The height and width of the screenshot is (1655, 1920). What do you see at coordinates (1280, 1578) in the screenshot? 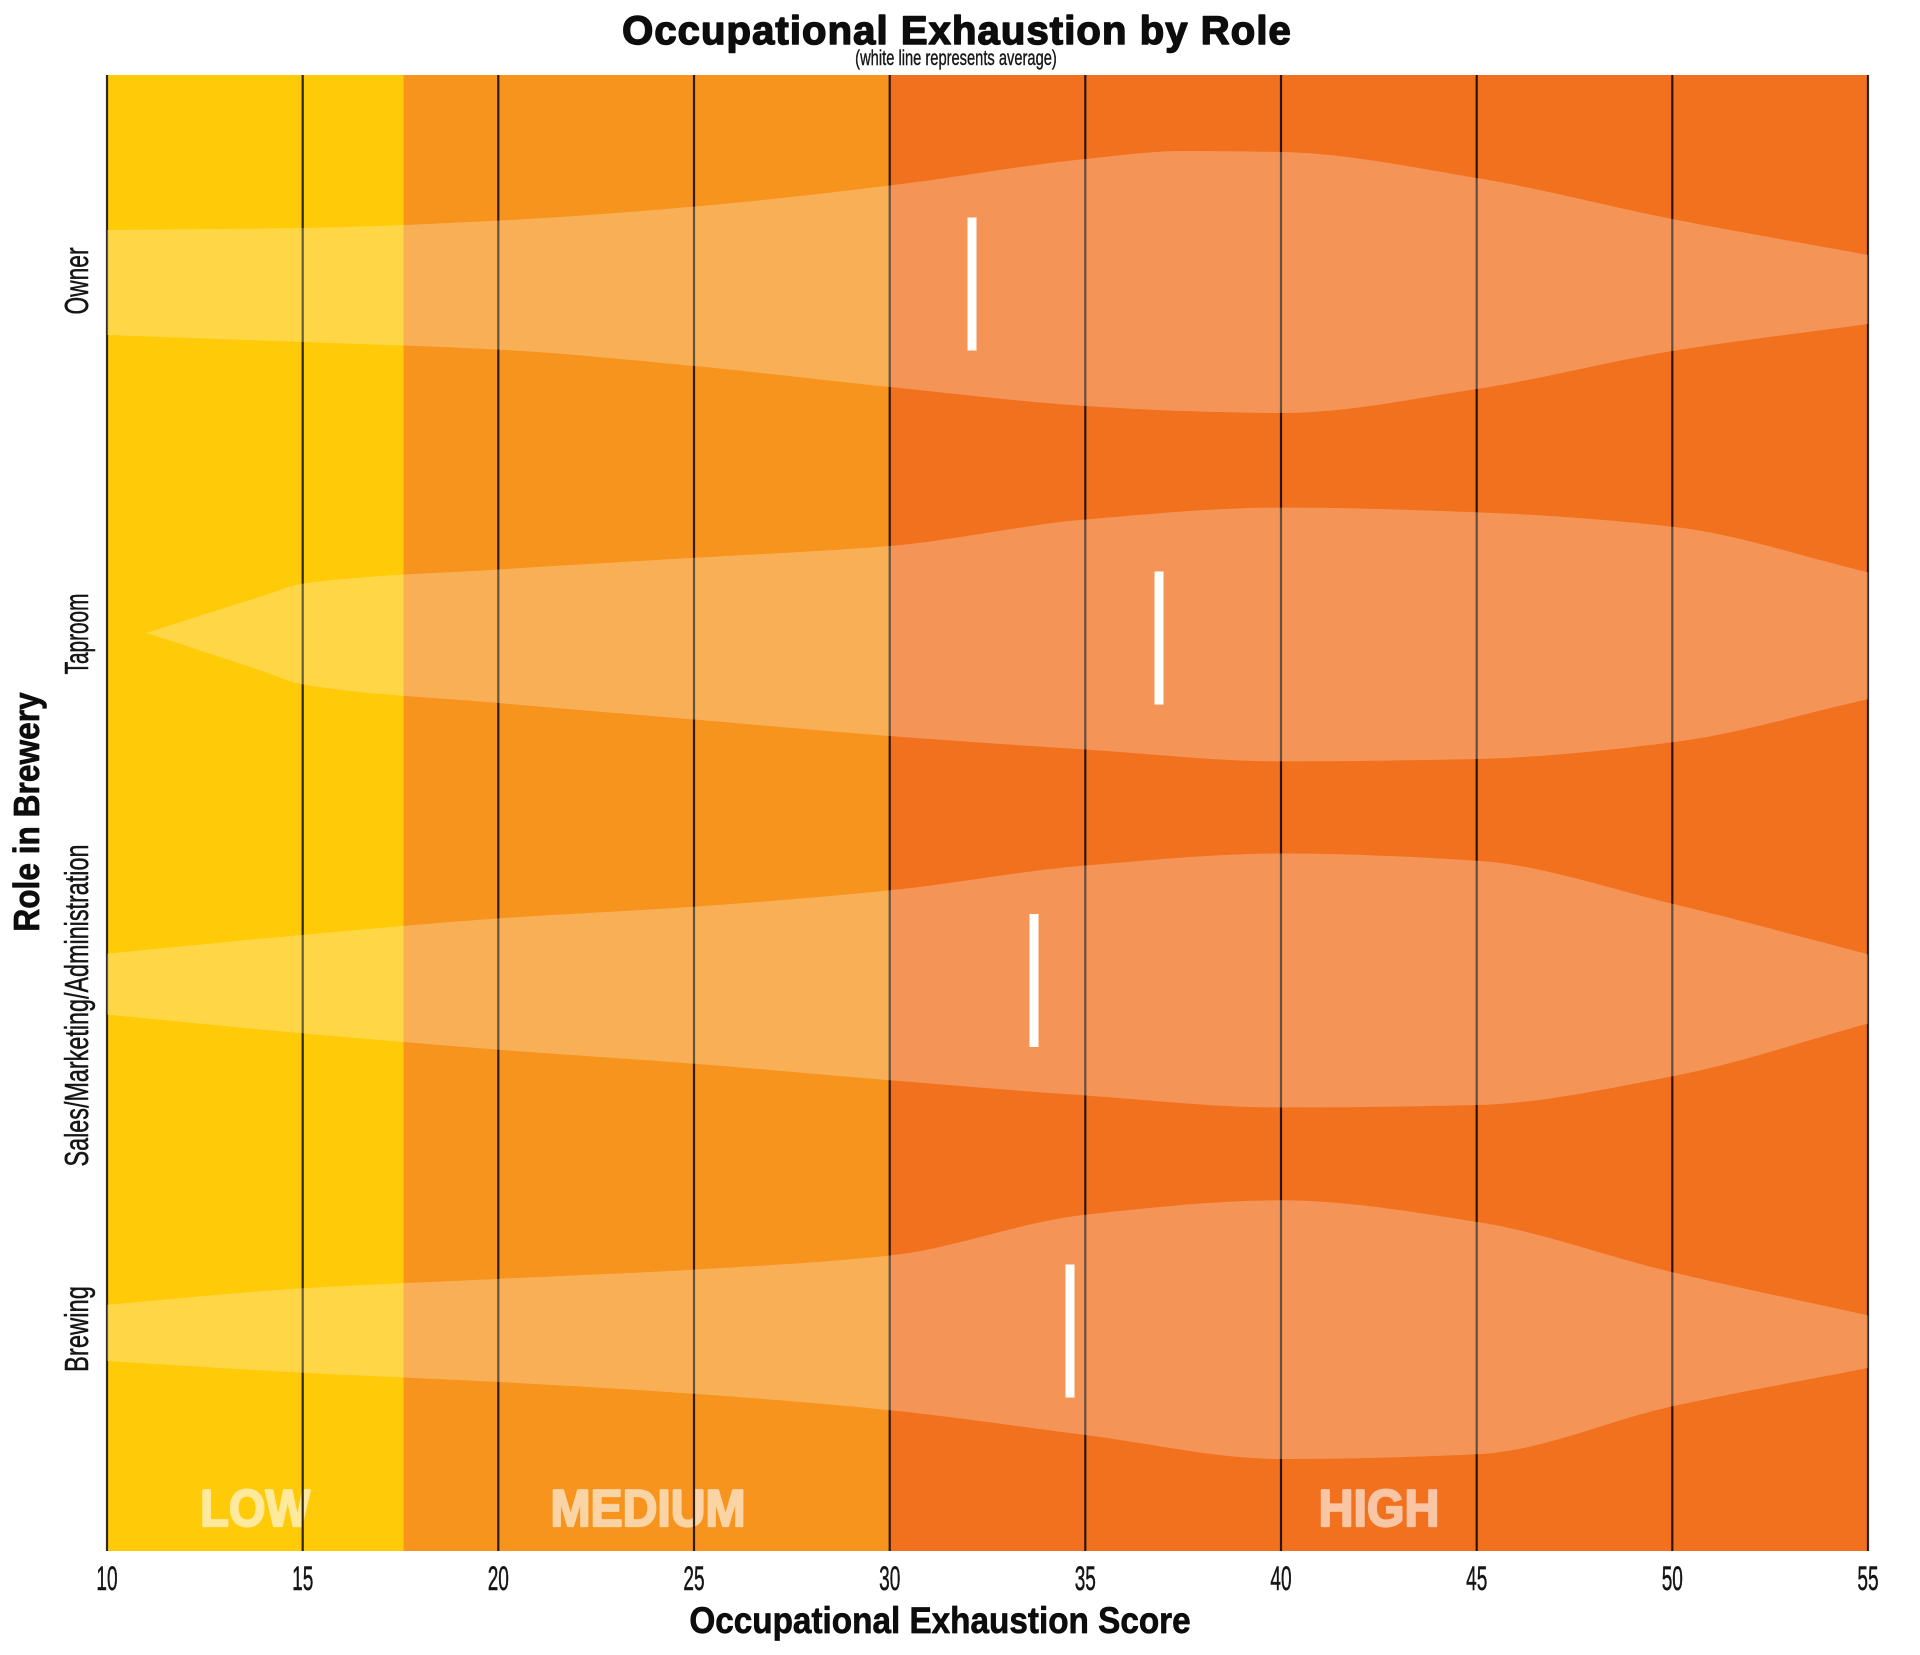
I see `svg-text: 40` at bounding box center [1280, 1578].